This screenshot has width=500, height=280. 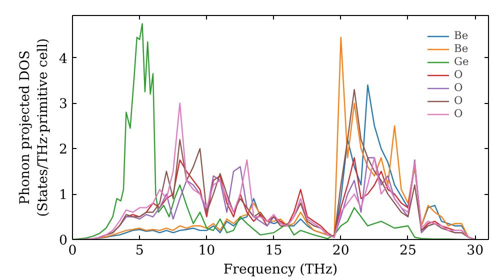 What do you see at coordinates (63, 104) in the screenshot?
I see `y-tick-label: 3` at bounding box center [63, 104].